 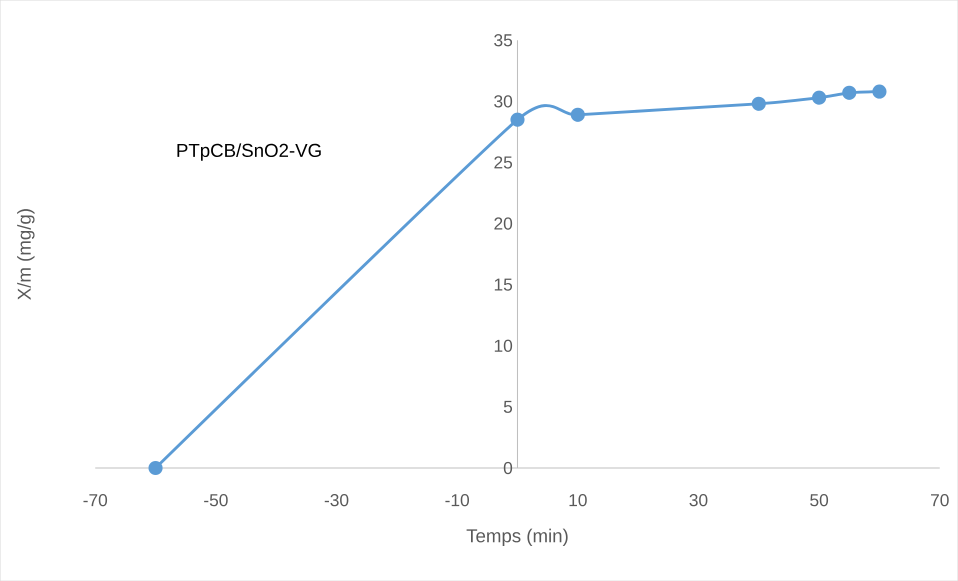 I want to click on x-tick-label: -50, so click(x=216, y=500).